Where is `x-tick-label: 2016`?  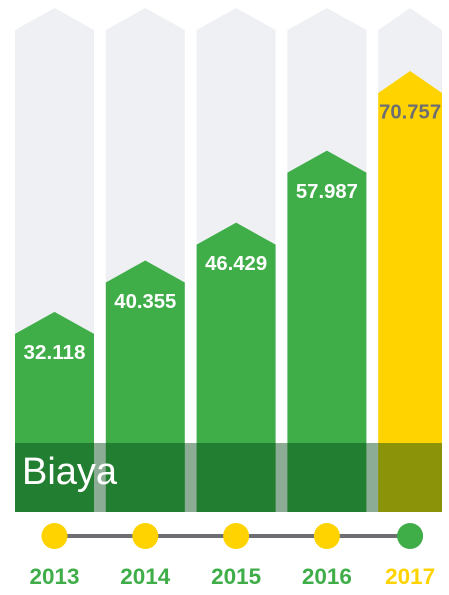 x-tick-label: 2016 is located at coordinates (327, 576).